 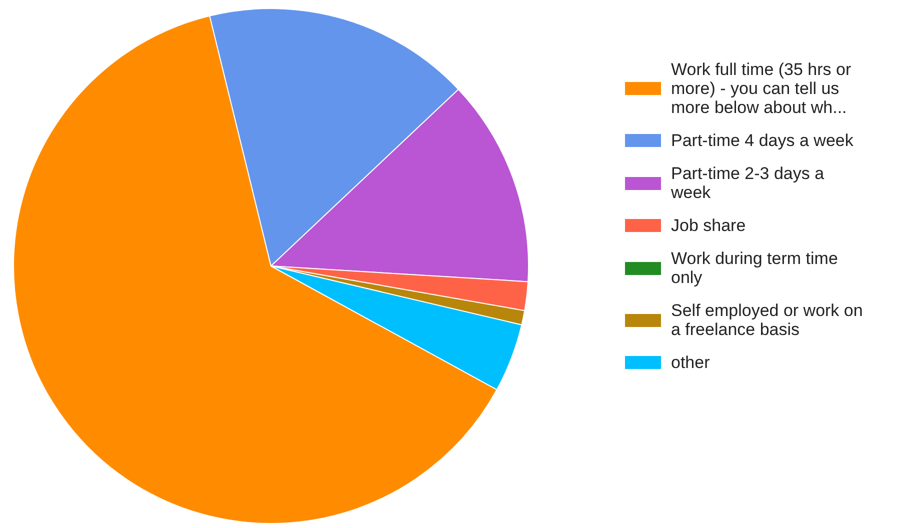 I want to click on legend-label: Job share, so click(x=709, y=225).